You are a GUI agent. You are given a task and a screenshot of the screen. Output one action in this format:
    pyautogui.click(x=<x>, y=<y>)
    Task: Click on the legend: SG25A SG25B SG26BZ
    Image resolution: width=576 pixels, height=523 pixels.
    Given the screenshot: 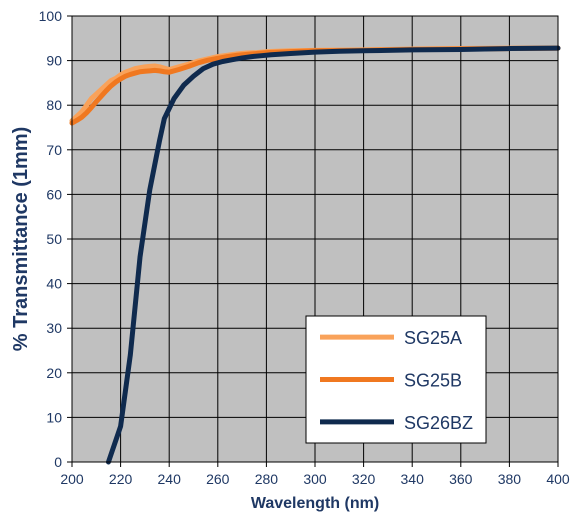 What is the action you would take?
    pyautogui.click(x=396, y=379)
    